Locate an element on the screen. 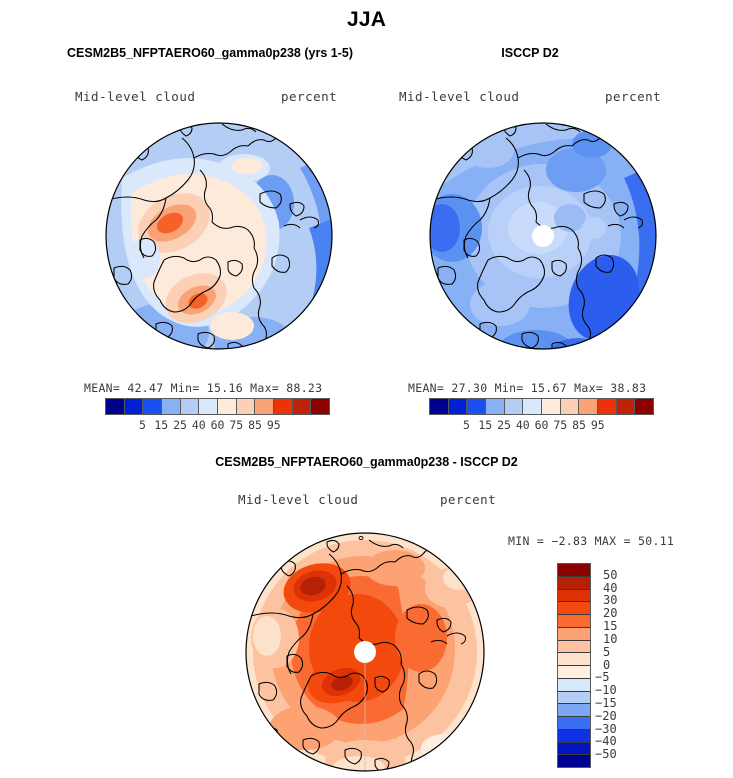 The image size is (733, 778). colorbar-ticklabels-model: 5 15 25 40 60 75 85 95 is located at coordinates (217, 427).